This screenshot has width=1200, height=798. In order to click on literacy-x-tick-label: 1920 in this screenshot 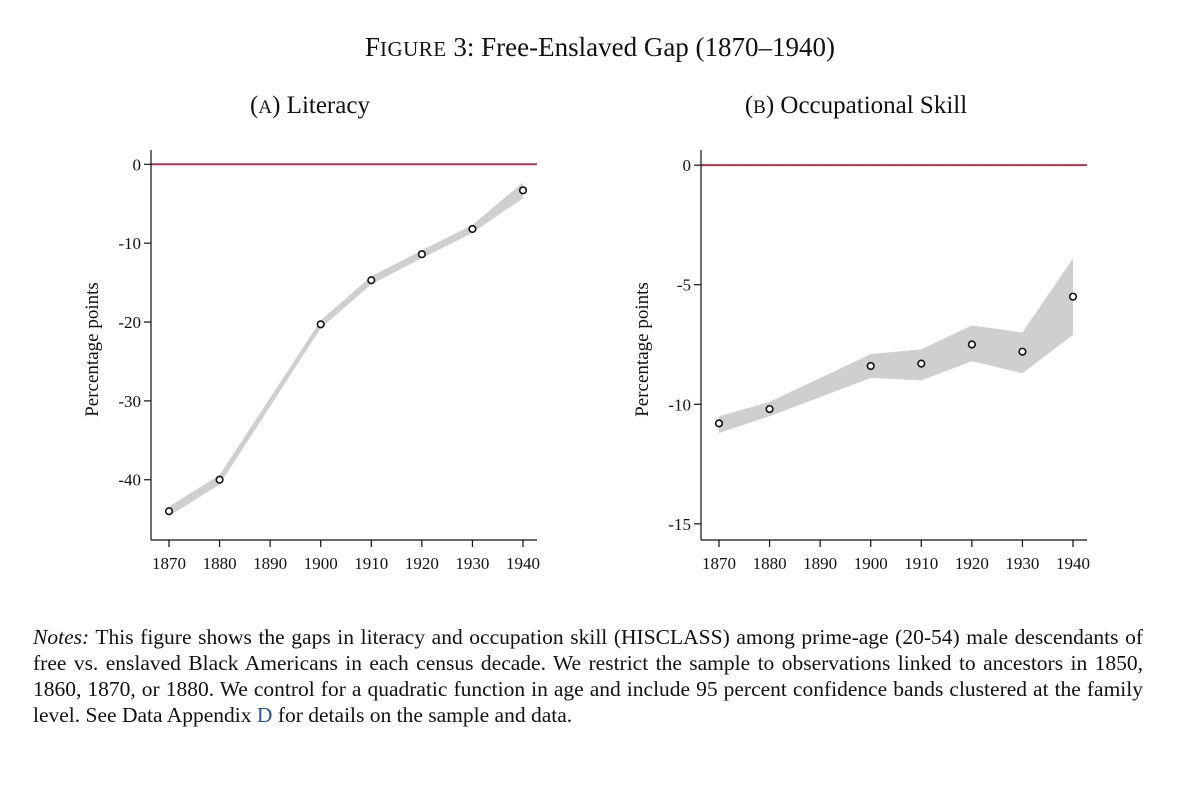, I will do `click(422, 563)`.